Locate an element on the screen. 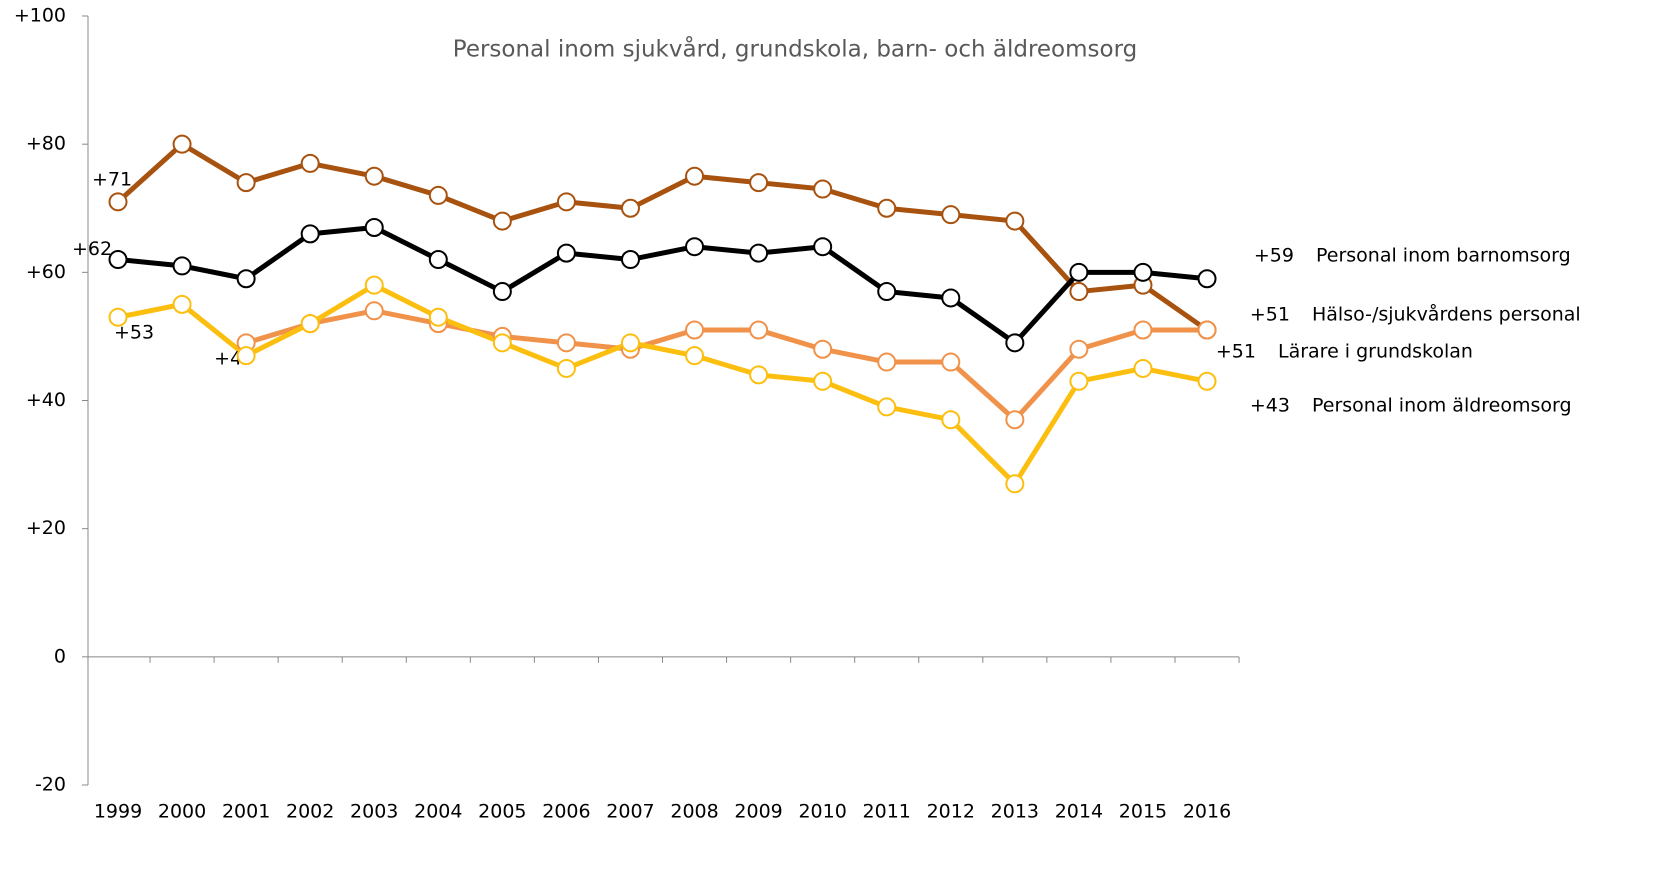 The width and height of the screenshot is (1672, 880). series-name: Hälso-/sjukvårdens personal is located at coordinates (1446, 314).